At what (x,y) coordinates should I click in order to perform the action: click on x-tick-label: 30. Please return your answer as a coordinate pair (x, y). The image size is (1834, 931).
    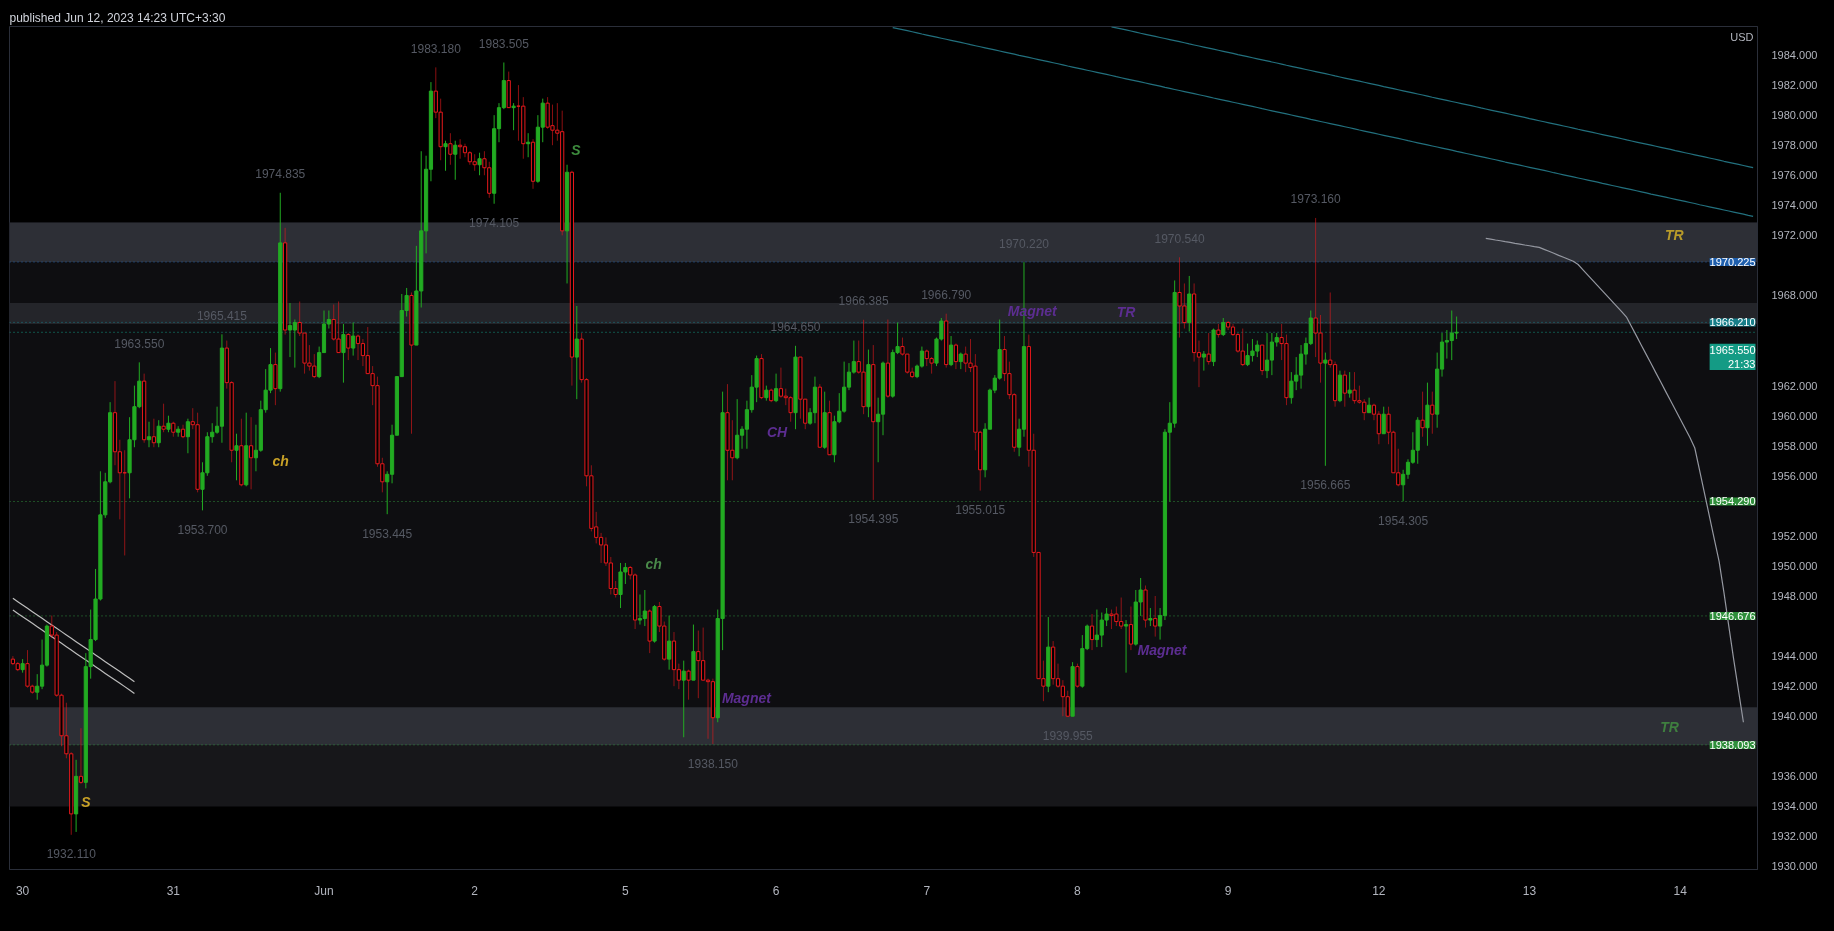
    Looking at the image, I should click on (22, 890).